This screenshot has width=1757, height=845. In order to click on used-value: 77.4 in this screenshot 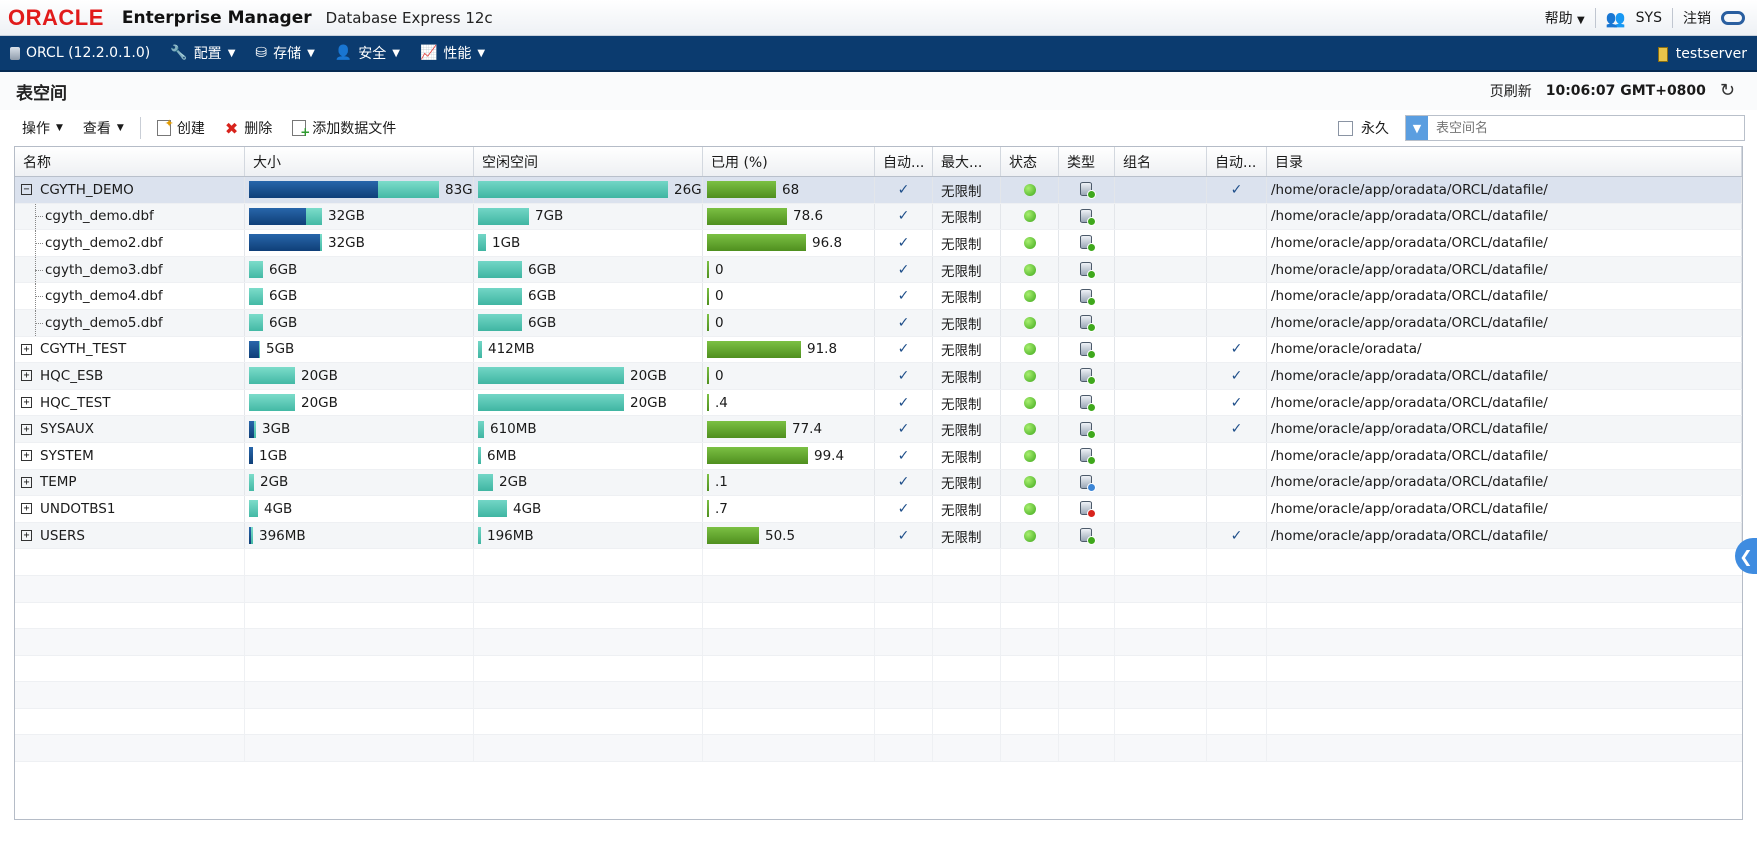, I will do `click(807, 429)`.